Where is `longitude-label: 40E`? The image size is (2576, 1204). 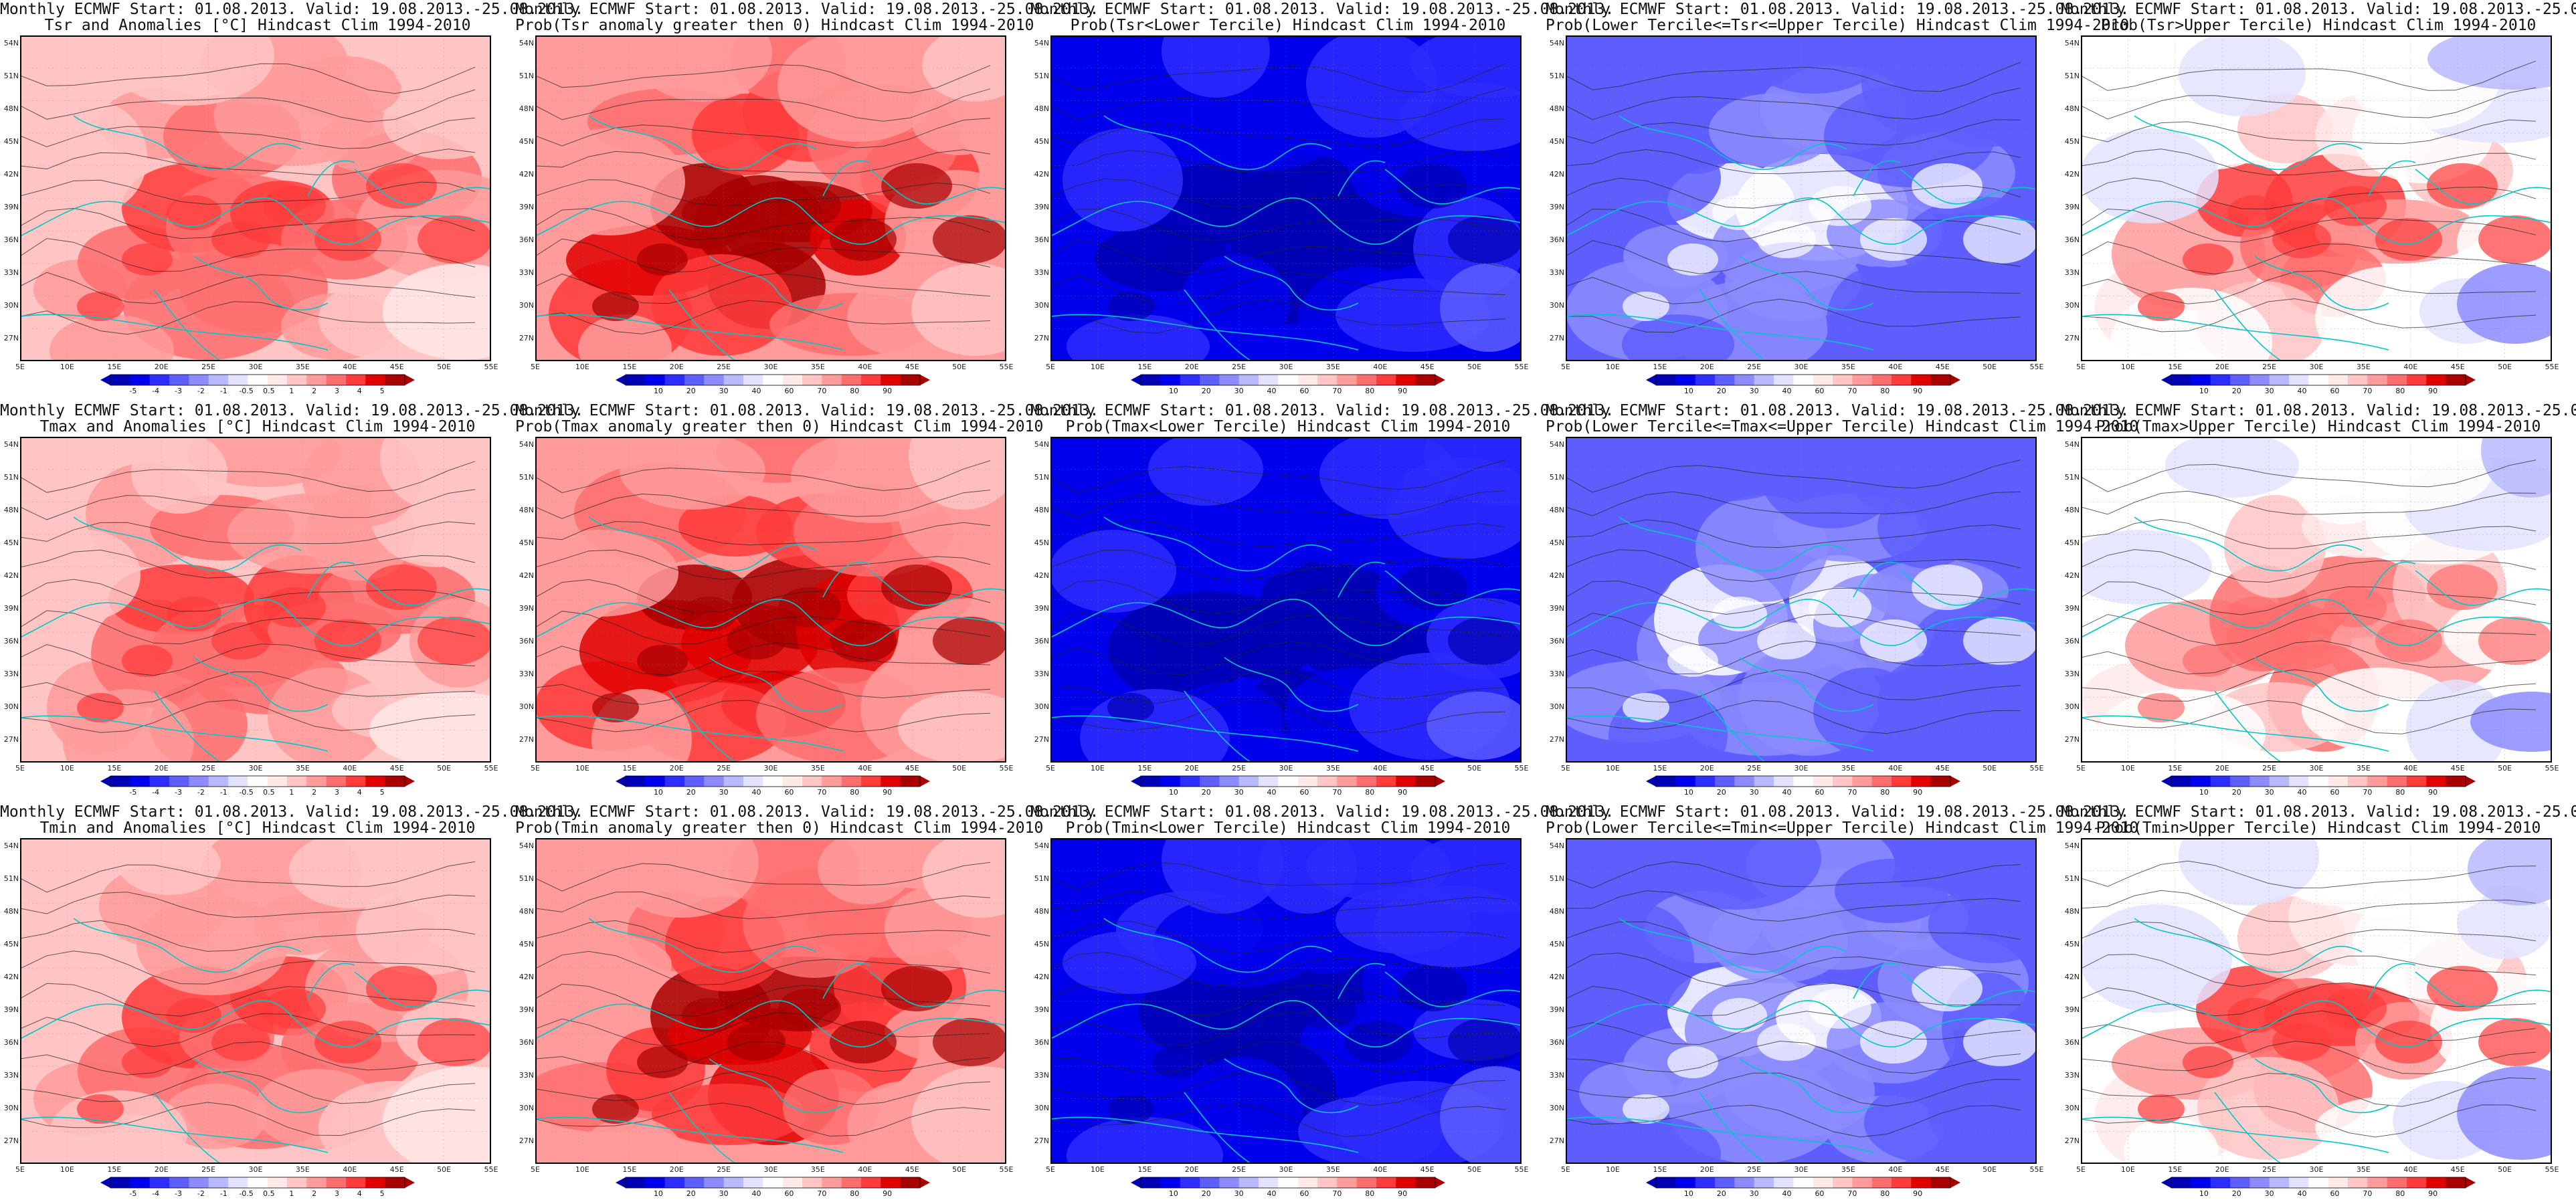
longitude-label: 40E is located at coordinates (1895, 1169).